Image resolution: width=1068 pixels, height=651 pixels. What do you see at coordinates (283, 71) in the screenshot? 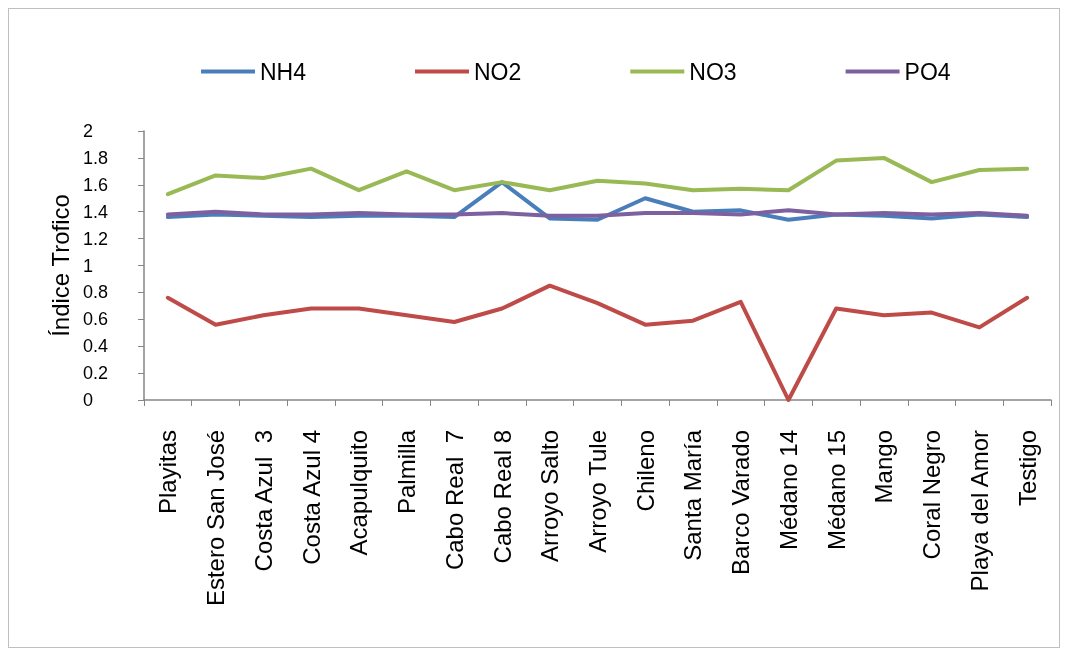
I see `legend-label: NH4` at bounding box center [283, 71].